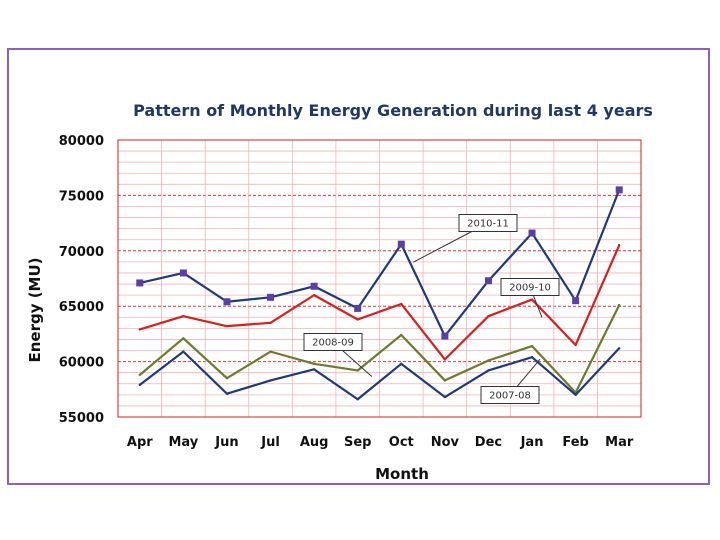 The height and width of the screenshot is (540, 720). I want to click on x-tick-label: Dec, so click(488, 442).